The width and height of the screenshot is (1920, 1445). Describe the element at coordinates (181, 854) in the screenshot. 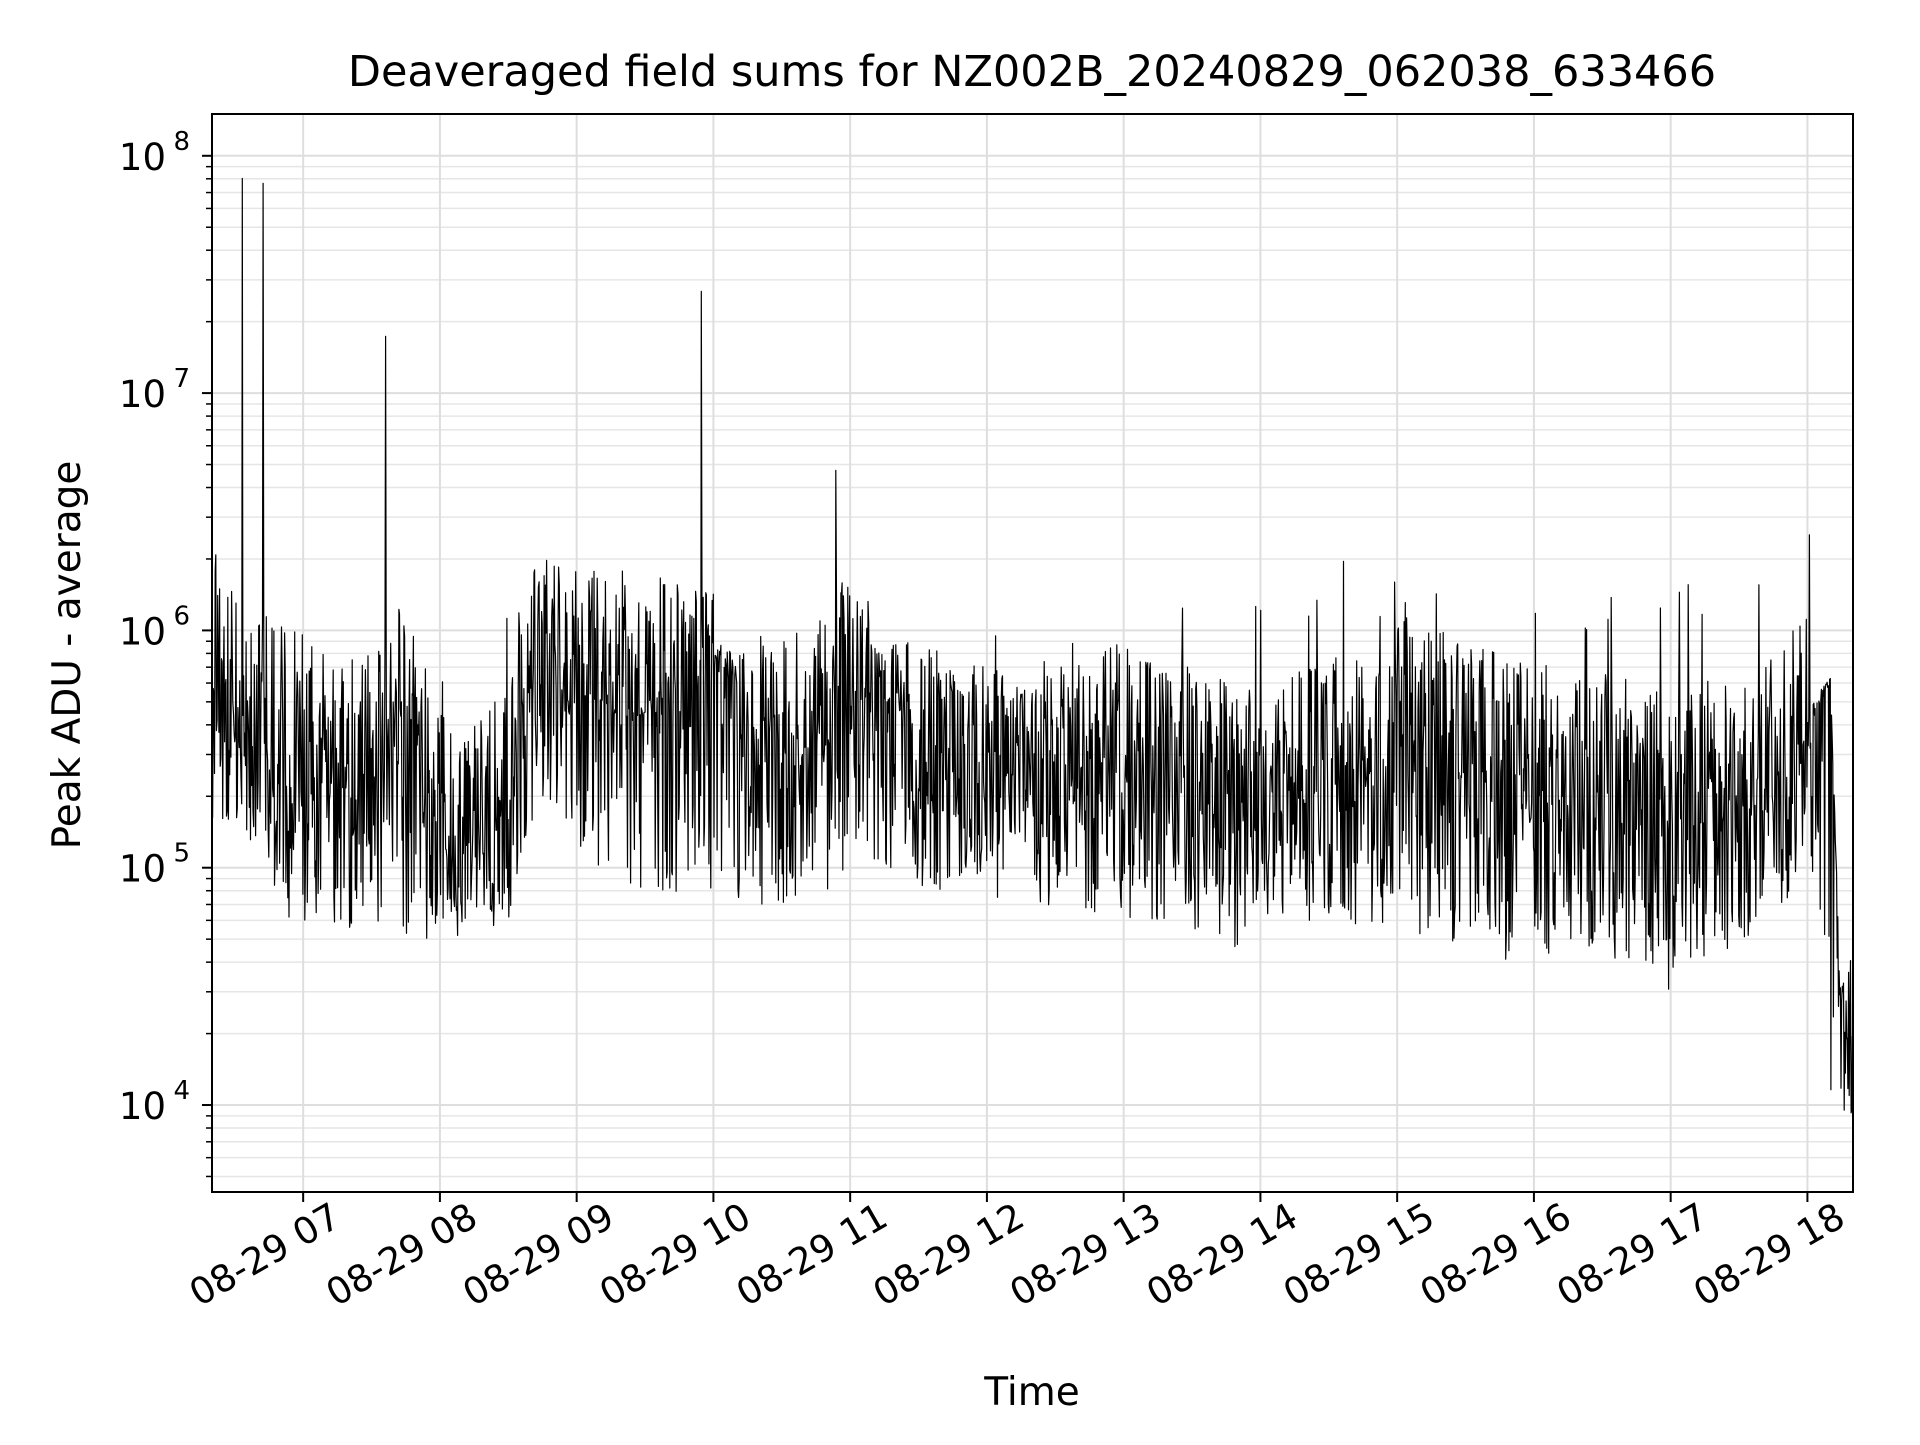

I see `y-tick-exponent: 5` at that location.